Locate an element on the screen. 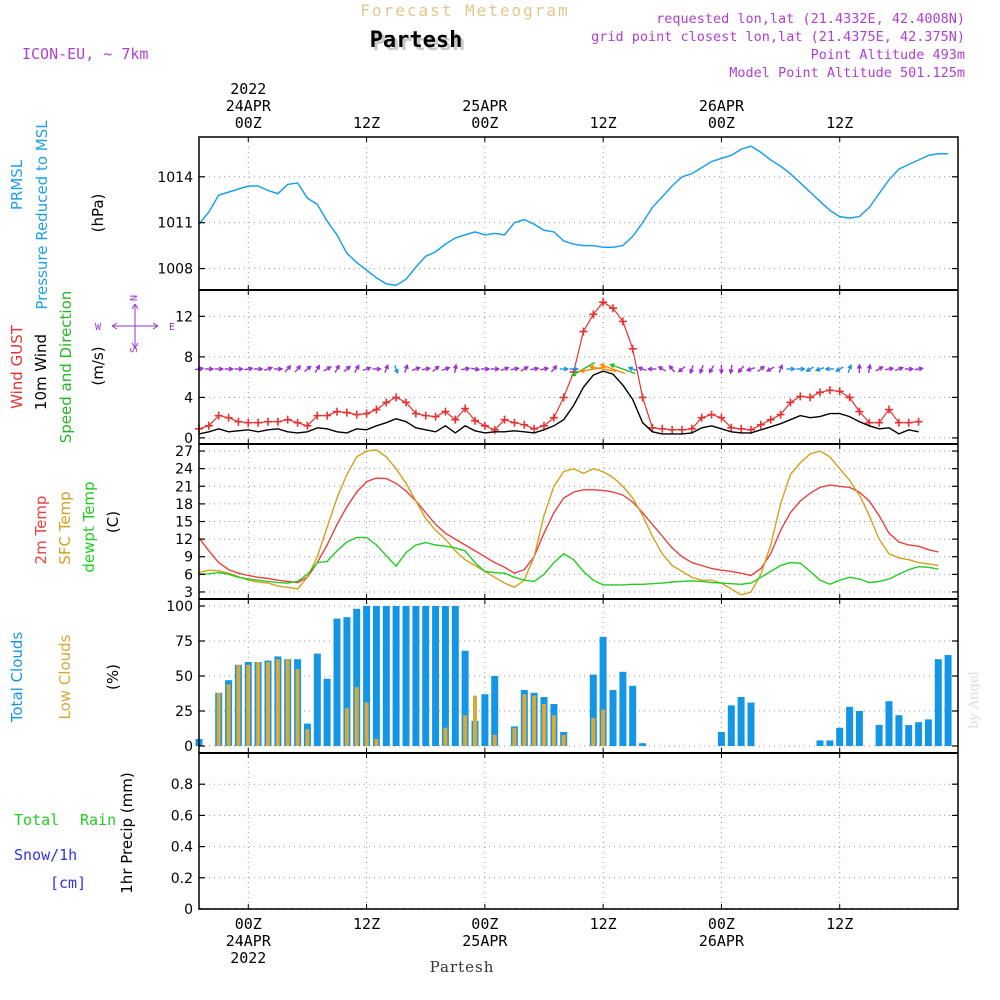 This screenshot has width=1000, height=1000. compass-n: N is located at coordinates (134, 298).